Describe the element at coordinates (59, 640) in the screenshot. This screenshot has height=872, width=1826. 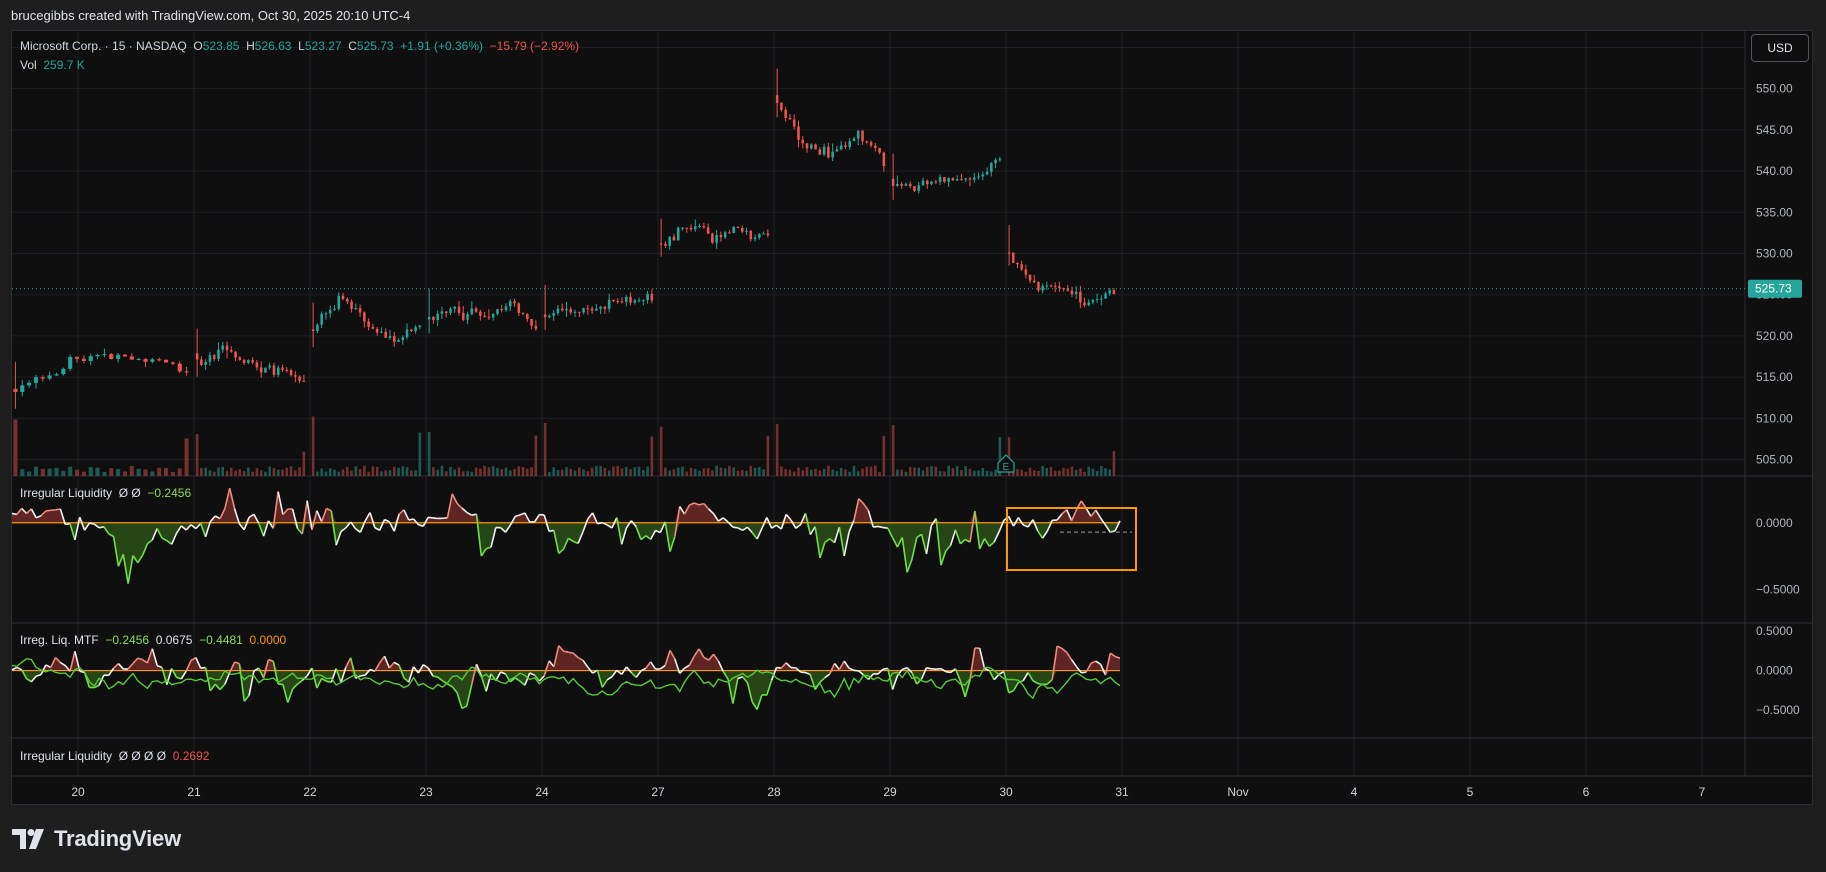
I see `pane3-name: Irreg. Liq. MTF` at that location.